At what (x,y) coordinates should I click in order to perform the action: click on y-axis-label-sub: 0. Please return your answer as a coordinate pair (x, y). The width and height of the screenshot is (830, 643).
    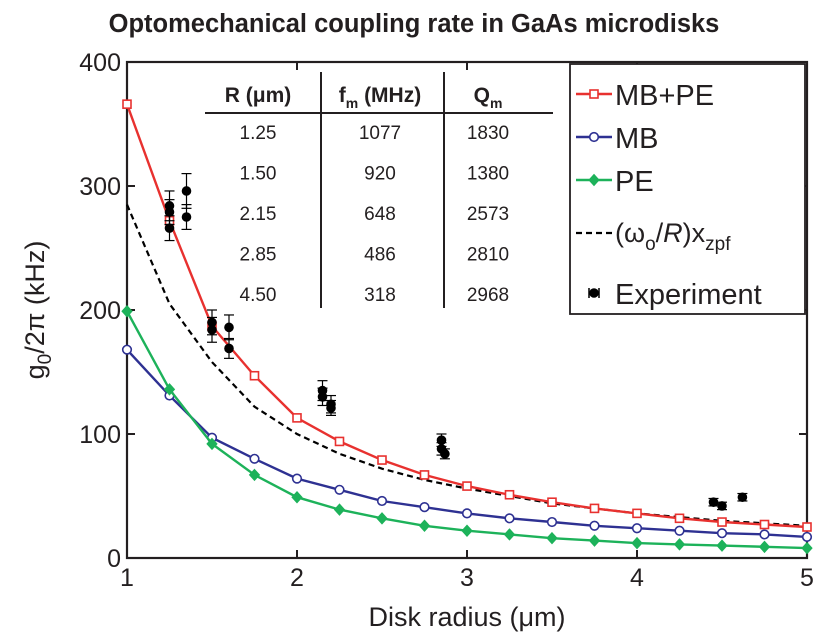
    Looking at the image, I should click on (45, 359).